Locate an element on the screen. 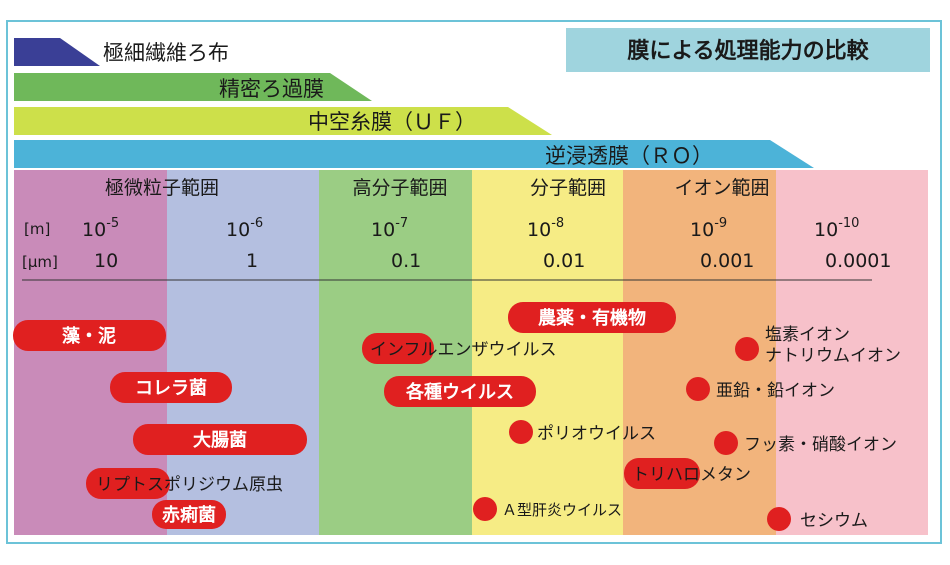 This screenshot has height=565, width=950. pill-ecoli is located at coordinates (220, 439).